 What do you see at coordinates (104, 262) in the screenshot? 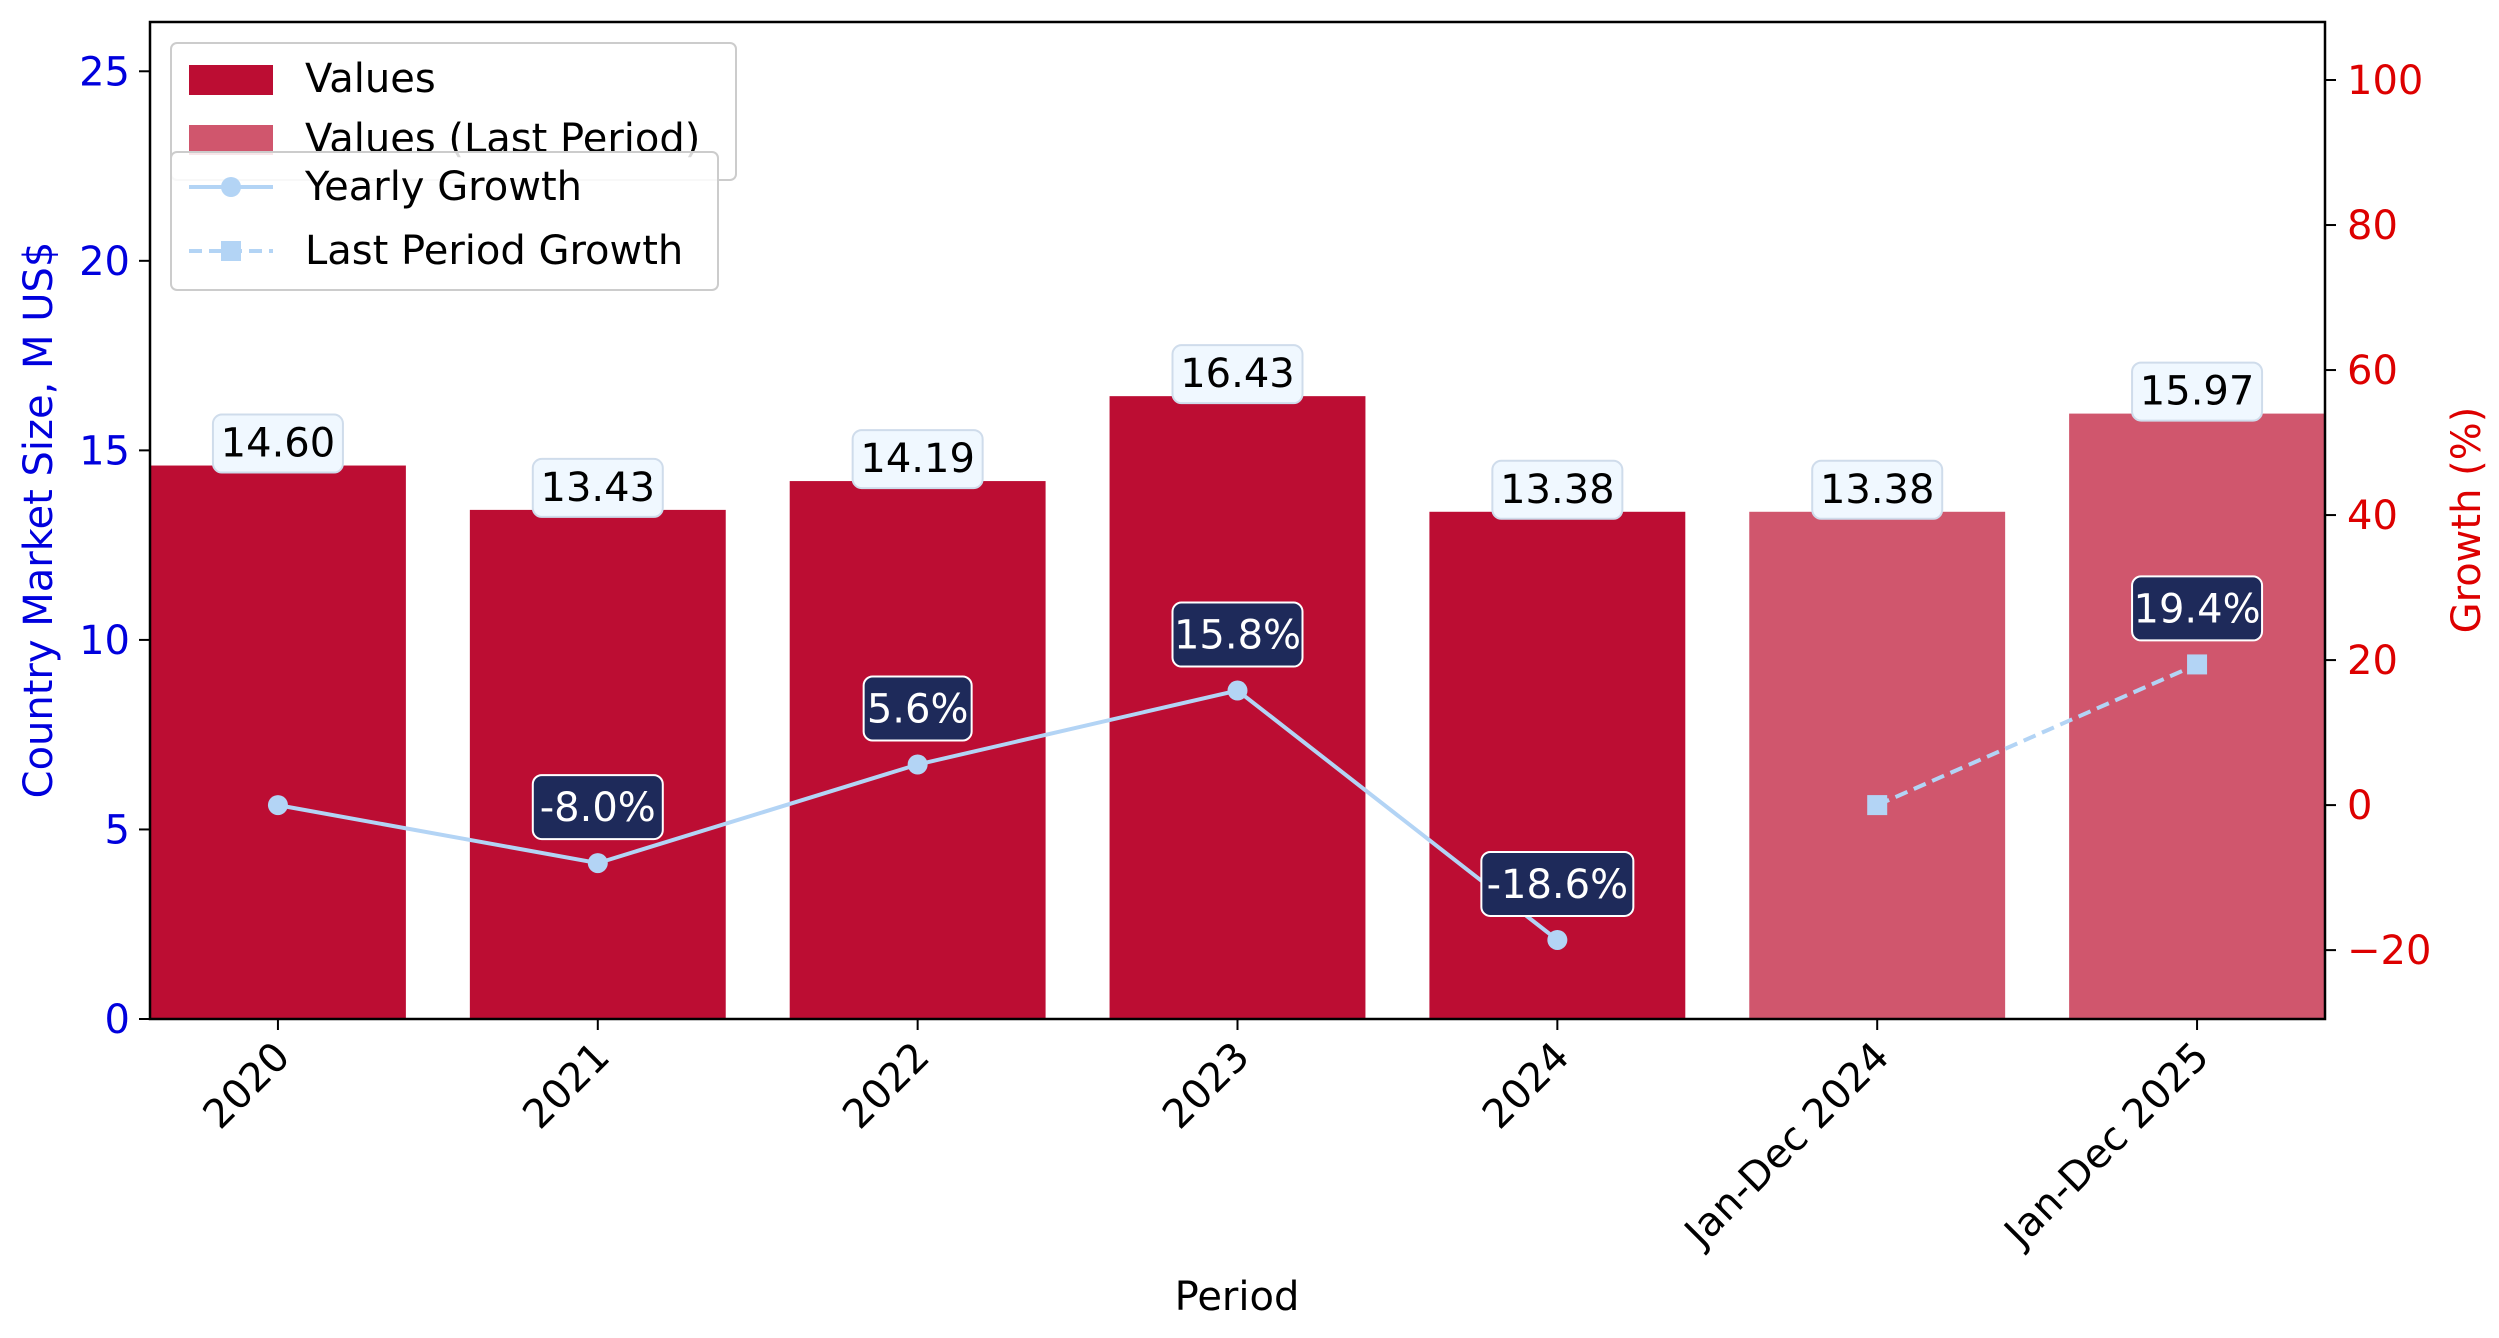
I see `left-tick-label: 20` at bounding box center [104, 262].